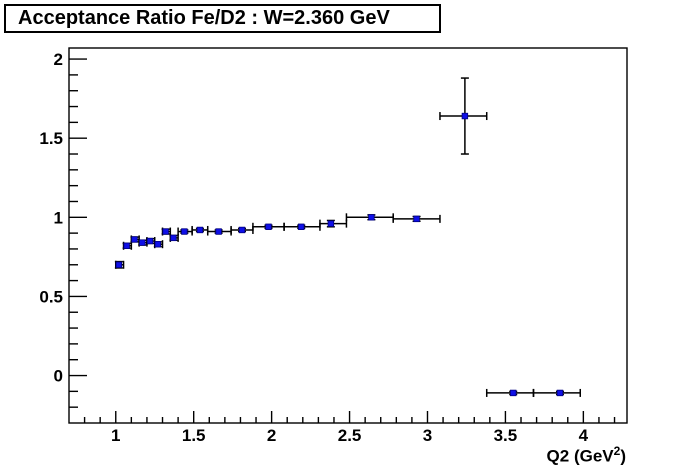 The height and width of the screenshot is (472, 696). I want to click on plot-title-box: Acceptance Ratio Fe/D2 : W=2.360 GeV, so click(222, 18).